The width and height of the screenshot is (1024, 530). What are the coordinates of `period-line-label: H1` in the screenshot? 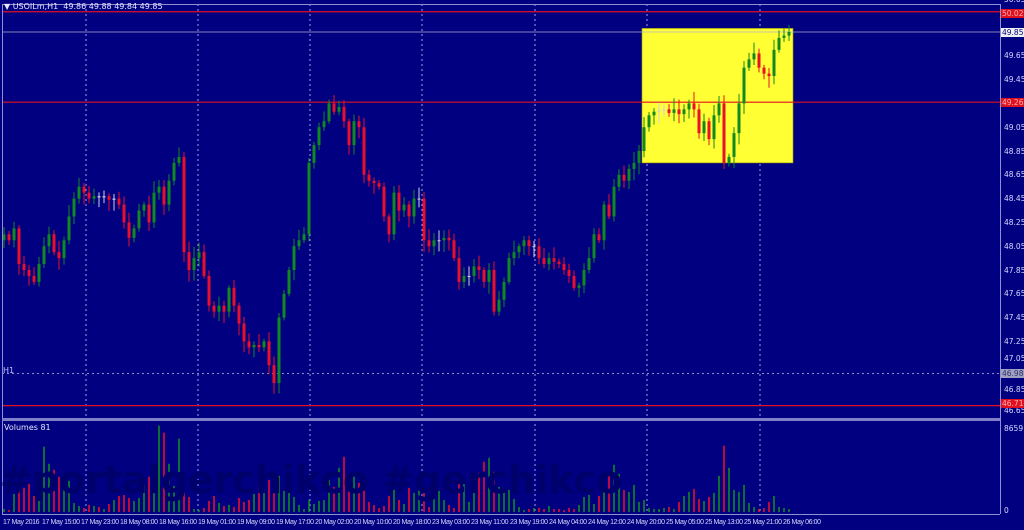 It's located at (9, 370).